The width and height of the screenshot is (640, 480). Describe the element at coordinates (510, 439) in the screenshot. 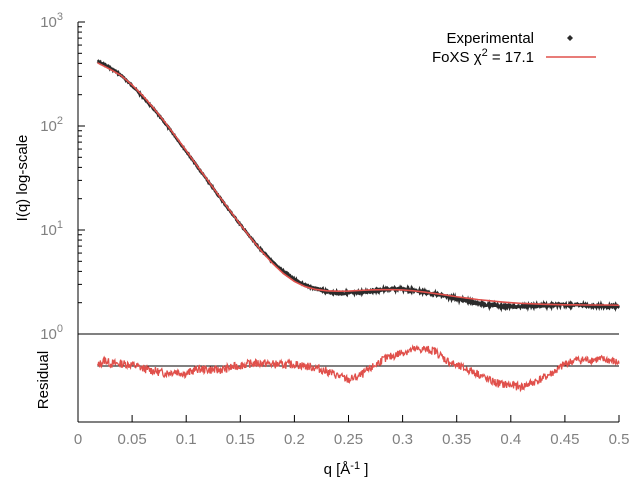

I see `x-tick-label: 0.4` at that location.